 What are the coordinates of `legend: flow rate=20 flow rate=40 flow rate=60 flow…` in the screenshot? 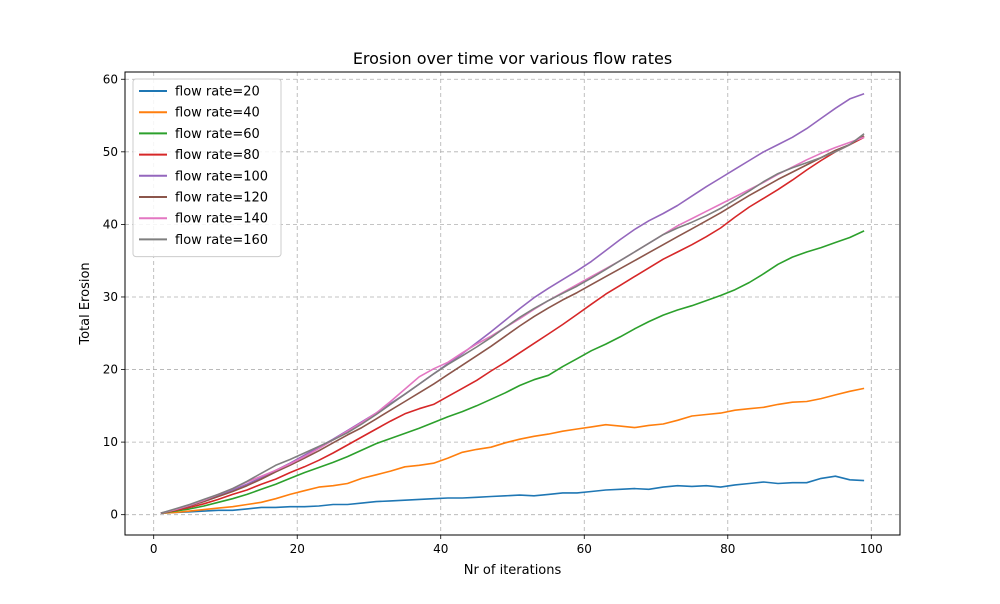 It's located at (207, 168).